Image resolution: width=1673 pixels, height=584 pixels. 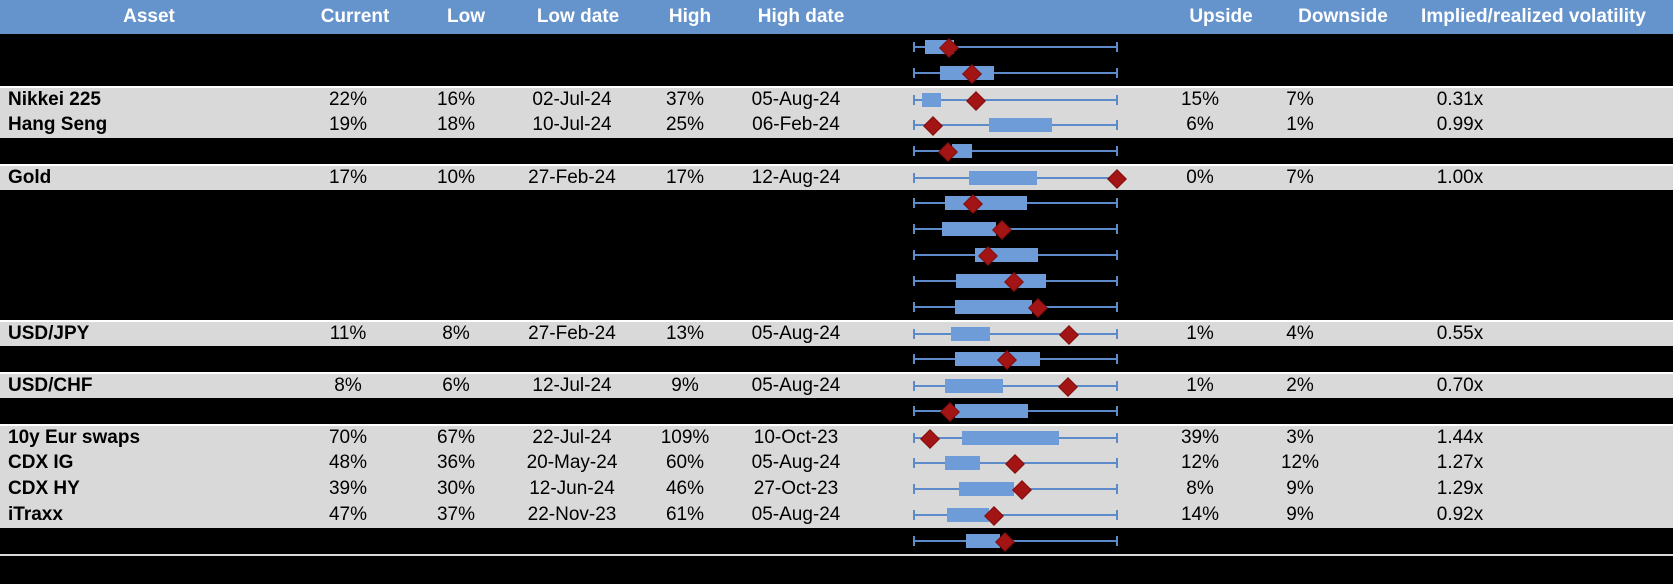 What do you see at coordinates (685, 177) in the screenshot?
I see `cell-high: 17%` at bounding box center [685, 177].